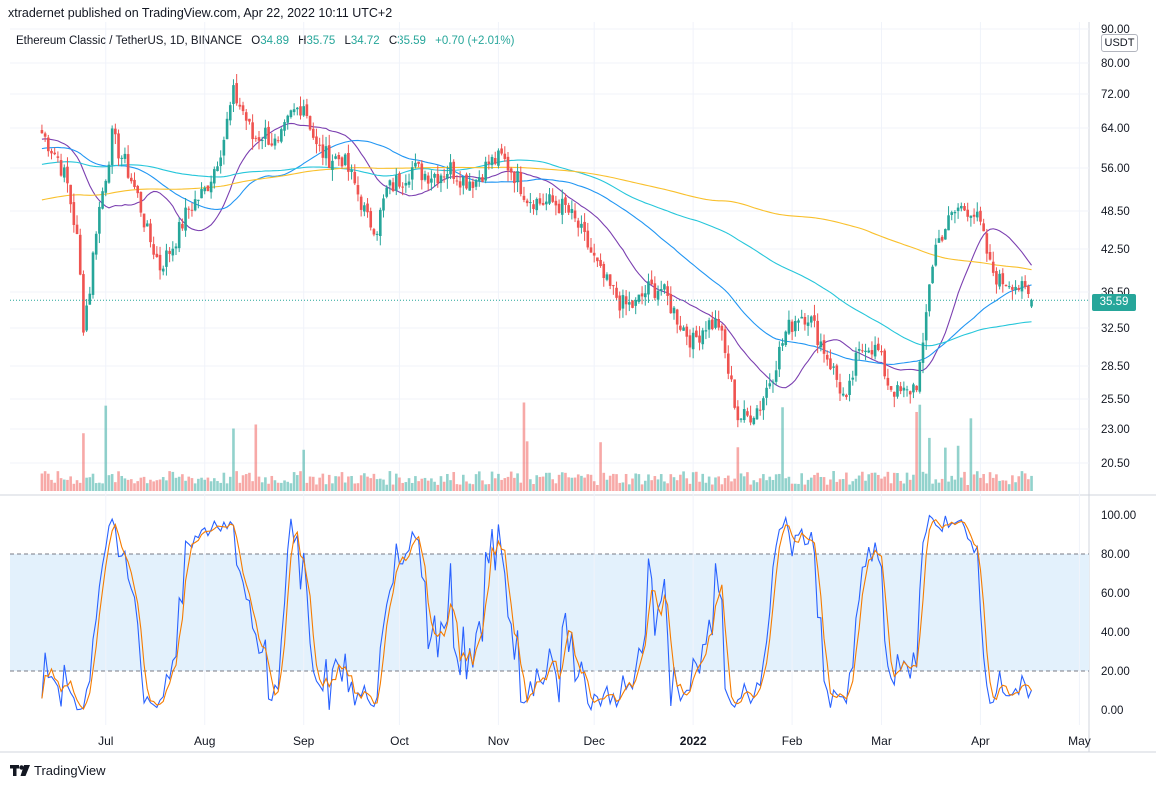  I want to click on tradingview-brand: TradingView, so click(58, 770).